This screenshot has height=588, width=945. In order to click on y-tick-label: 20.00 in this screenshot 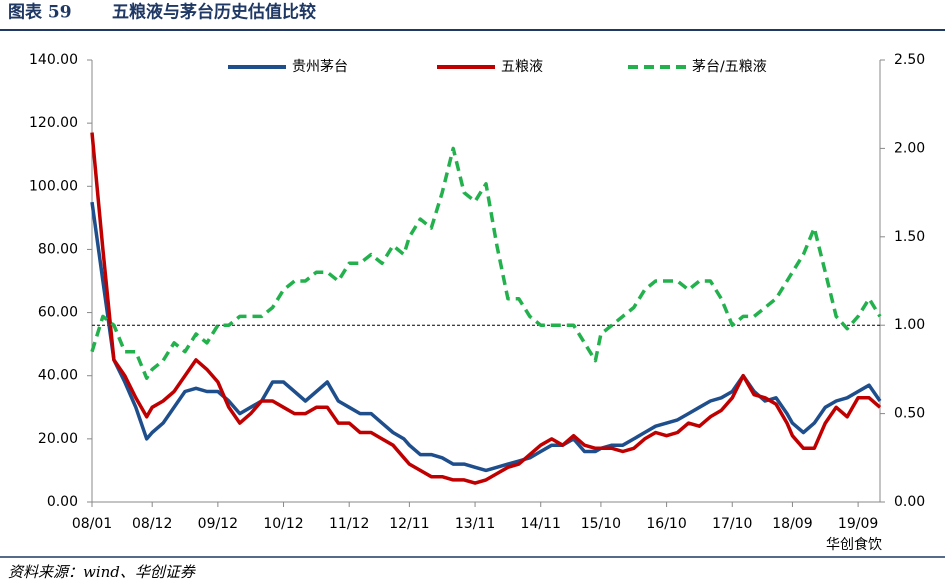, I will do `click(58, 439)`.